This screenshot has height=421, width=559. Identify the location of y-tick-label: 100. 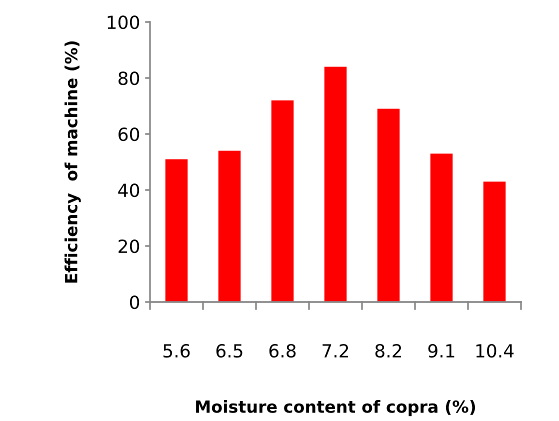
(124, 22).